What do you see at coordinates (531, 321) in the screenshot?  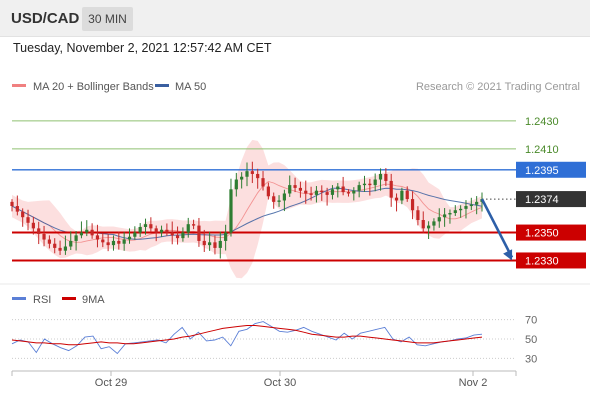 I see `rsi-tick-70: 70` at bounding box center [531, 321].